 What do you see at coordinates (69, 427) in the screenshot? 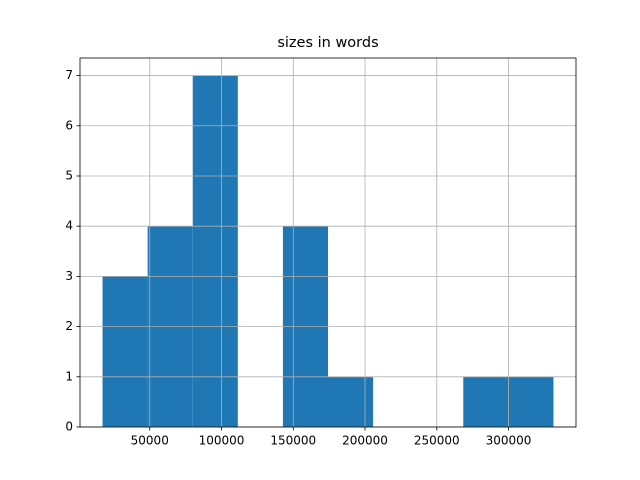
I see `y-tick-label: 0` at bounding box center [69, 427].